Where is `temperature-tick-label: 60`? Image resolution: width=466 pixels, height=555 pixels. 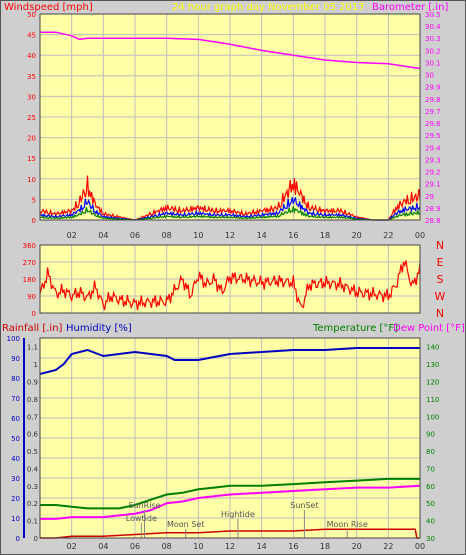 temperature-tick-label: 60 is located at coordinates (430, 487).